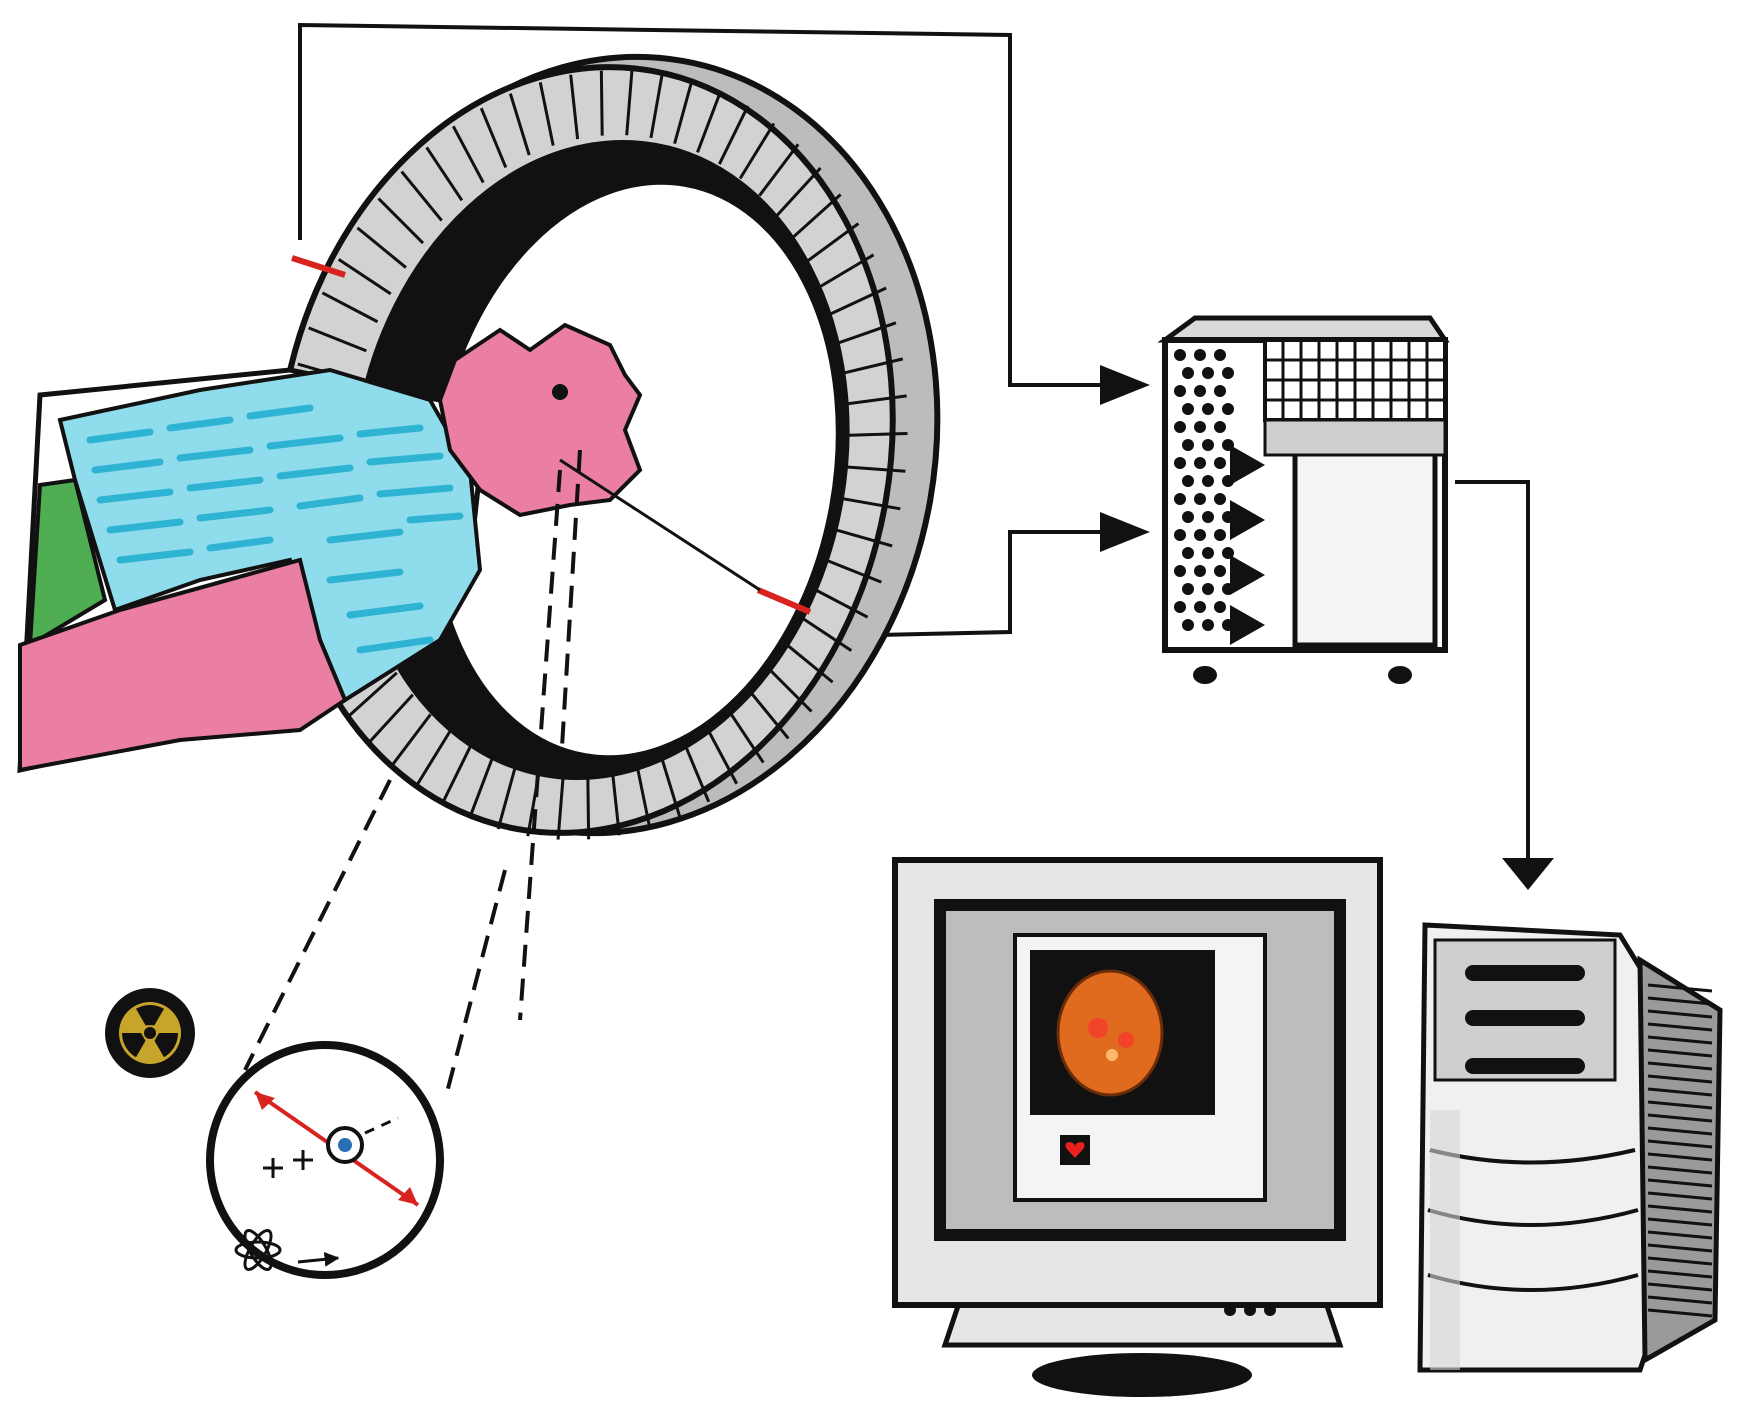 This screenshot has width=1758, height=1403. I want to click on detector-hit-upper, so click(318, 266).